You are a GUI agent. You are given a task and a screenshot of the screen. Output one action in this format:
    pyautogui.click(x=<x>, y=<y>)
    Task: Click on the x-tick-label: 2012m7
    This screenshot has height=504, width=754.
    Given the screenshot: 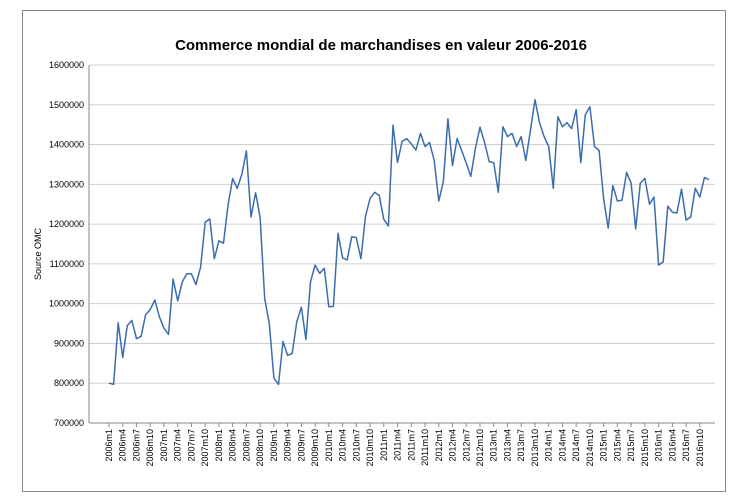 What is the action you would take?
    pyautogui.click(x=466, y=445)
    